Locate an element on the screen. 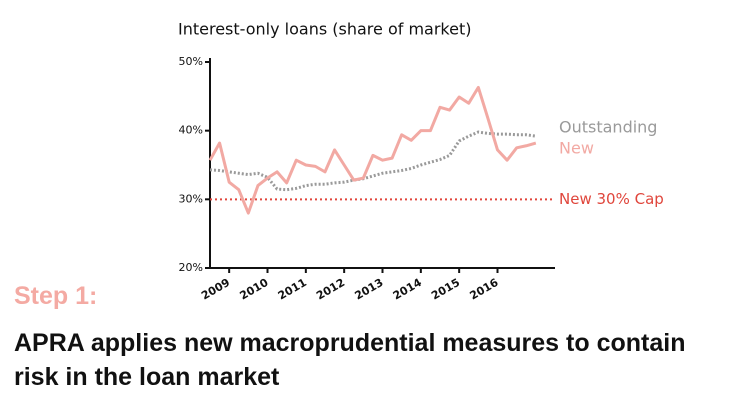 The image size is (754, 413). x-tick-label: 2011 is located at coordinates (292, 289).